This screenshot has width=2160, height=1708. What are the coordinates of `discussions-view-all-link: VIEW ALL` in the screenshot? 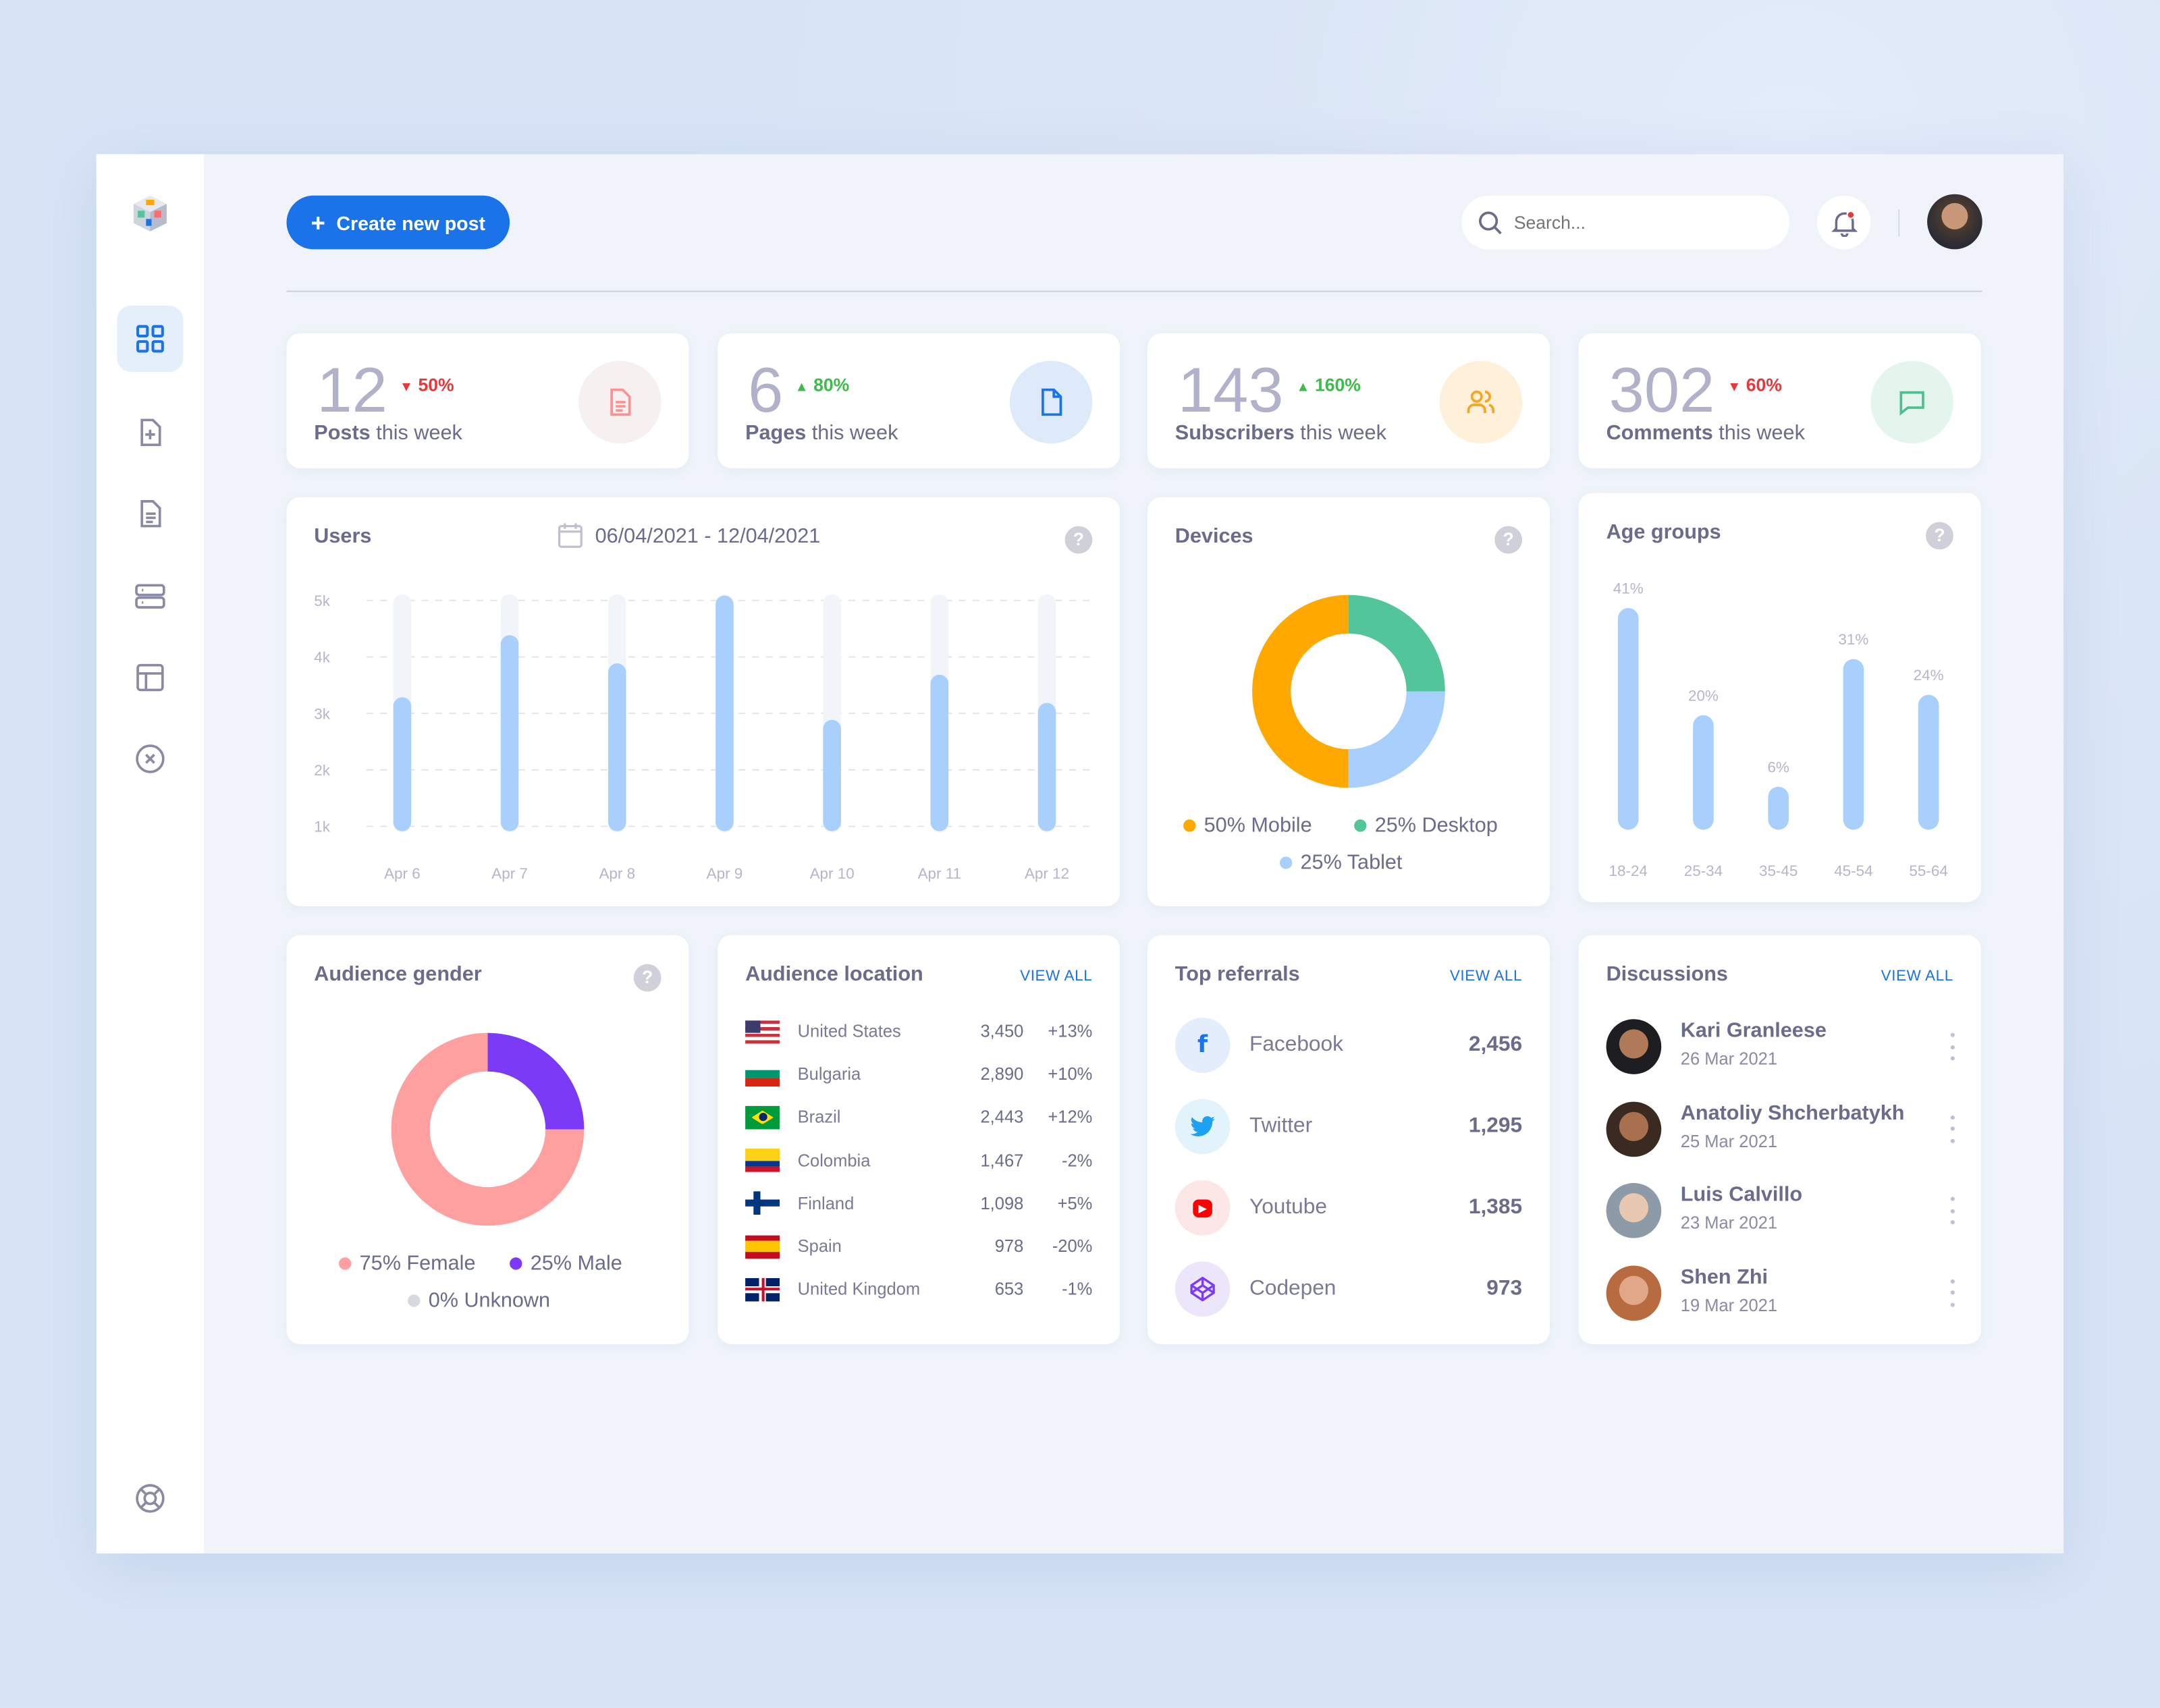 It's located at (1917, 976).